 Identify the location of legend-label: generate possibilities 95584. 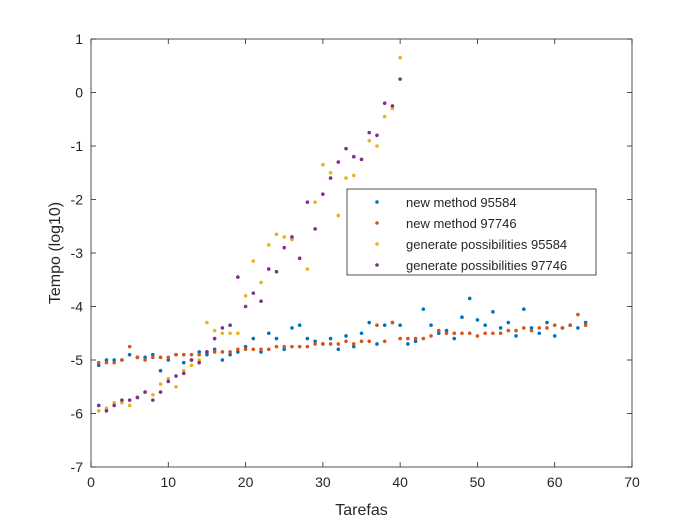
(486, 244).